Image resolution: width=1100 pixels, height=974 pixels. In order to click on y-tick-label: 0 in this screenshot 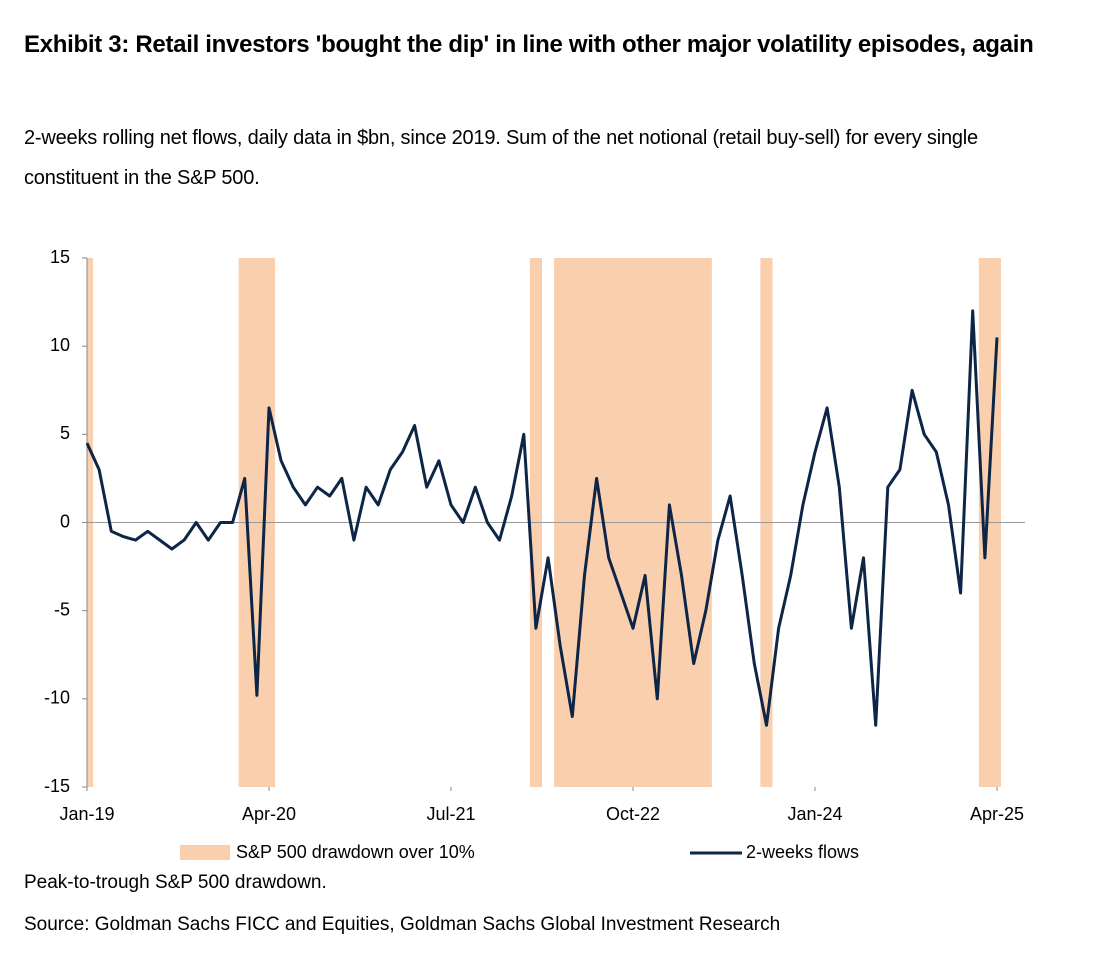, I will do `click(65, 521)`.